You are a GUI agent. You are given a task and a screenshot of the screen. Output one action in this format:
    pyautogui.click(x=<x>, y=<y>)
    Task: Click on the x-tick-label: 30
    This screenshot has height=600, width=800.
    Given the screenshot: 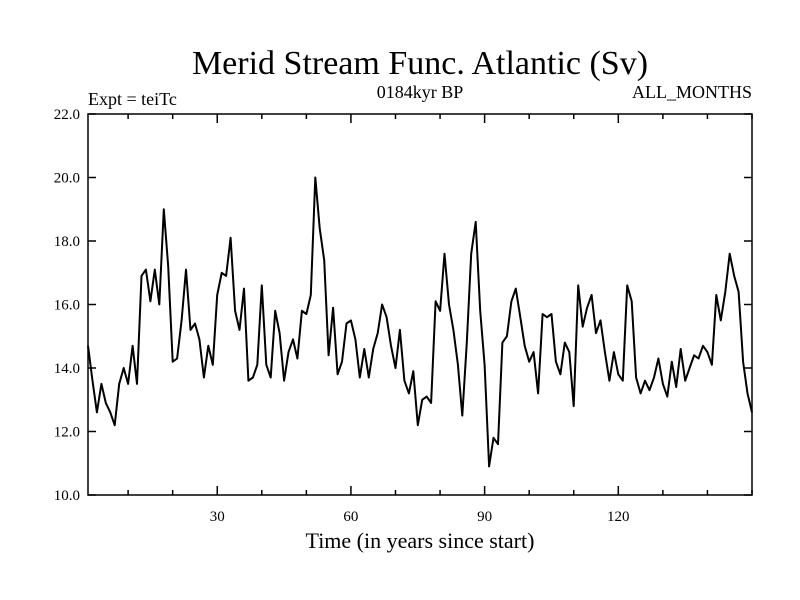 What is the action you would take?
    pyautogui.click(x=217, y=517)
    